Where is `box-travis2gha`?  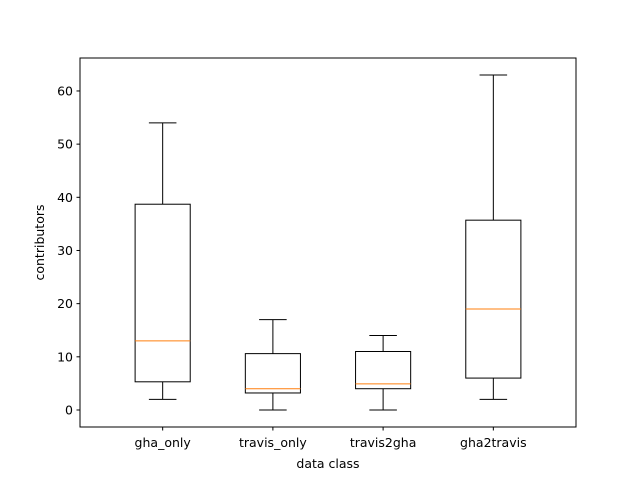 box-travis2gha is located at coordinates (383, 370).